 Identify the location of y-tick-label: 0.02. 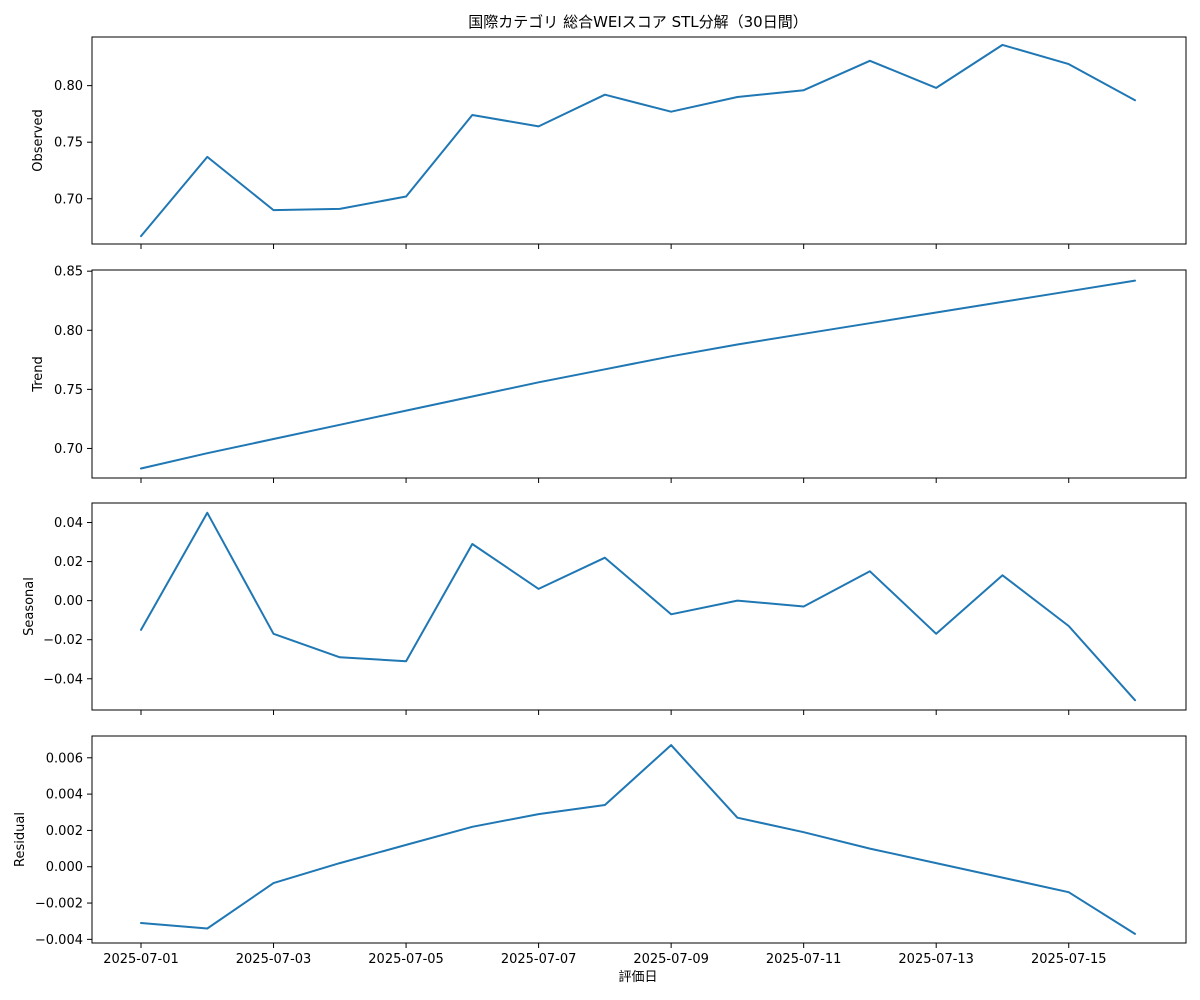
(68, 562).